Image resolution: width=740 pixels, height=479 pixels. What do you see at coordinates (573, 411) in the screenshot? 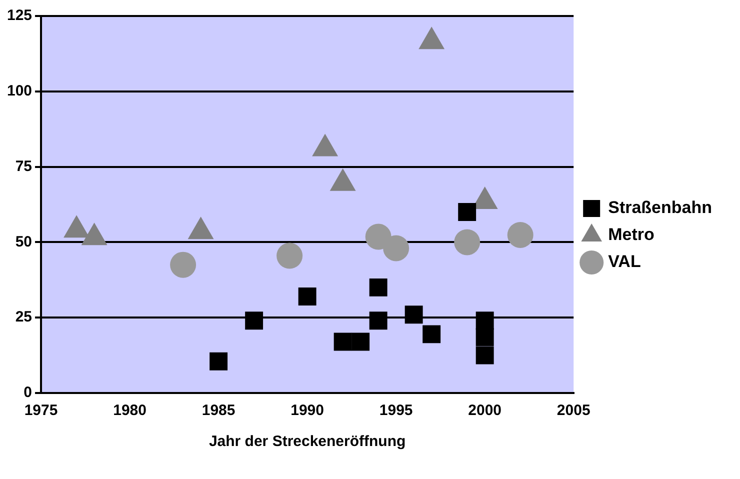
I see `x-tick-label: 2005` at bounding box center [573, 411].